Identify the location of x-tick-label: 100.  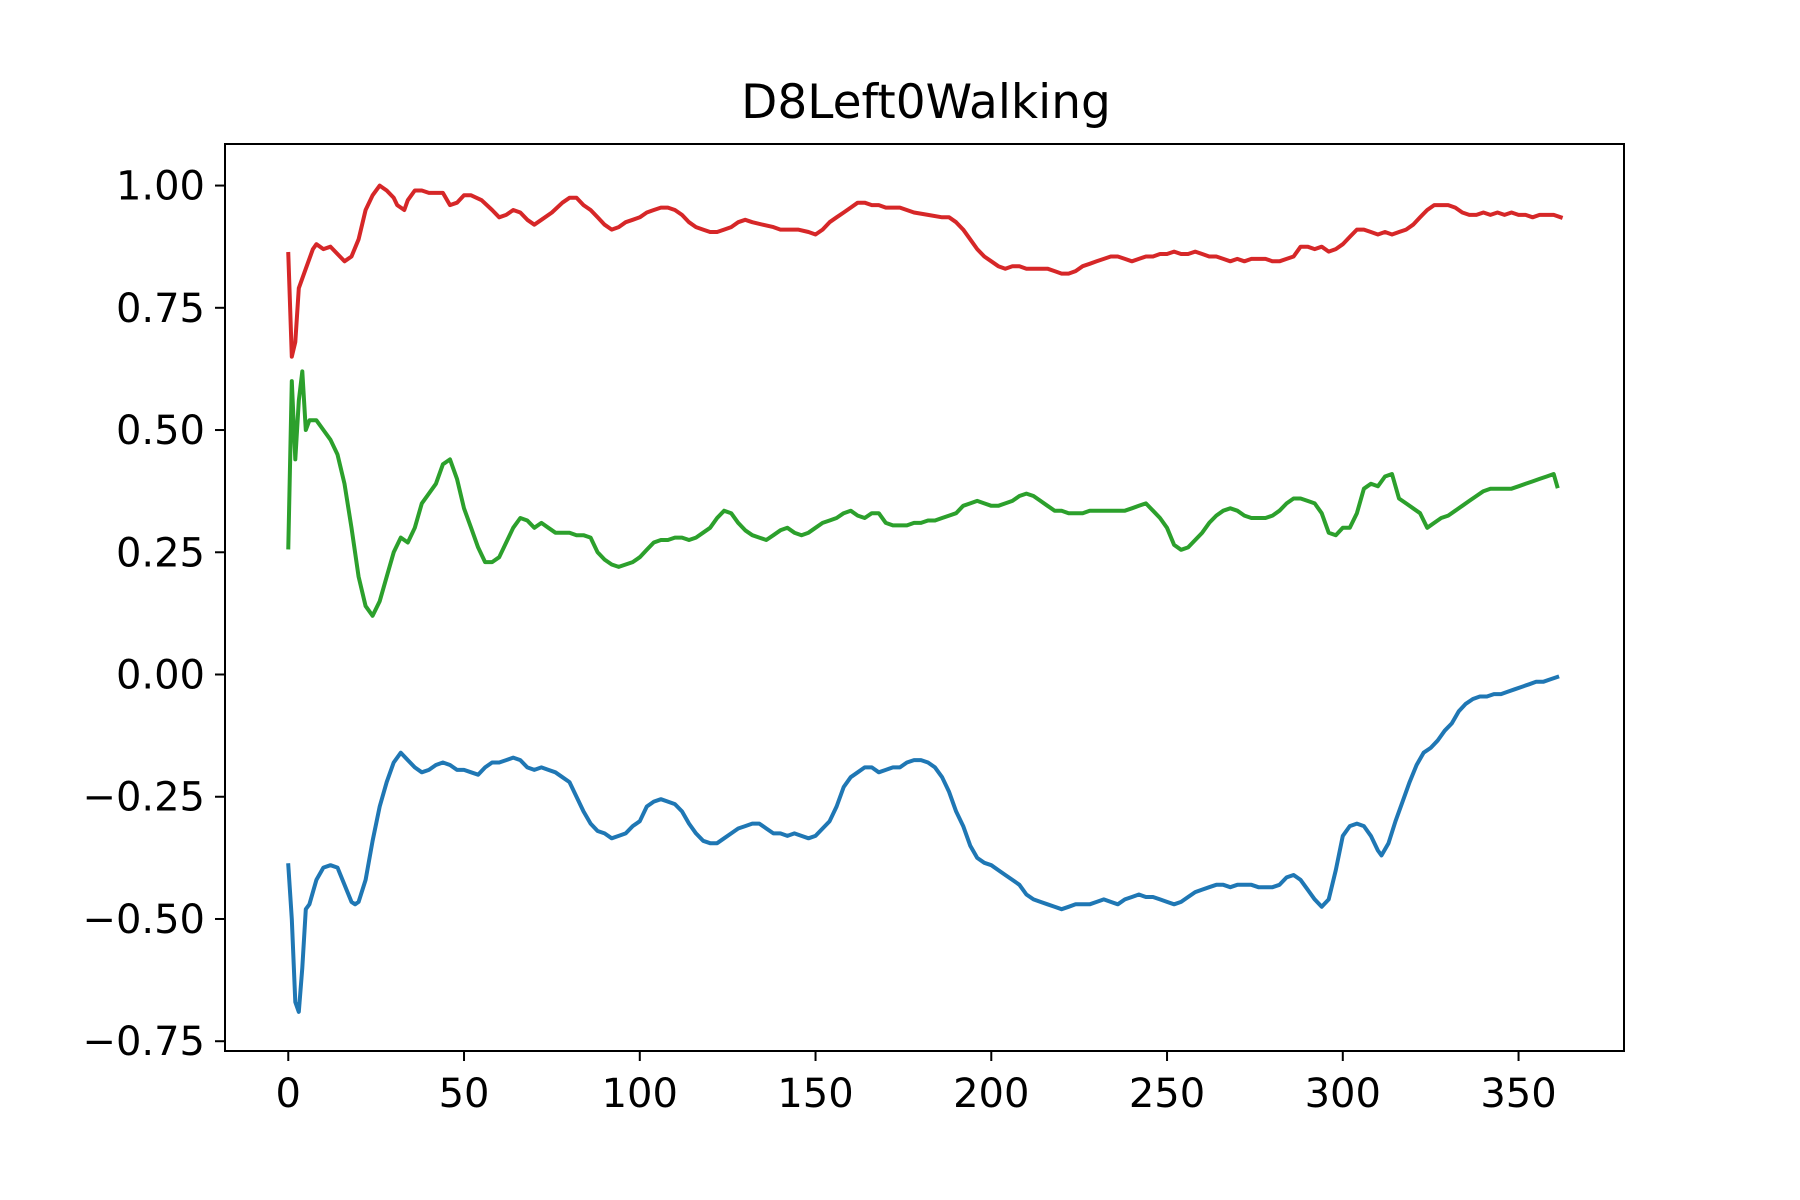
(640, 1094).